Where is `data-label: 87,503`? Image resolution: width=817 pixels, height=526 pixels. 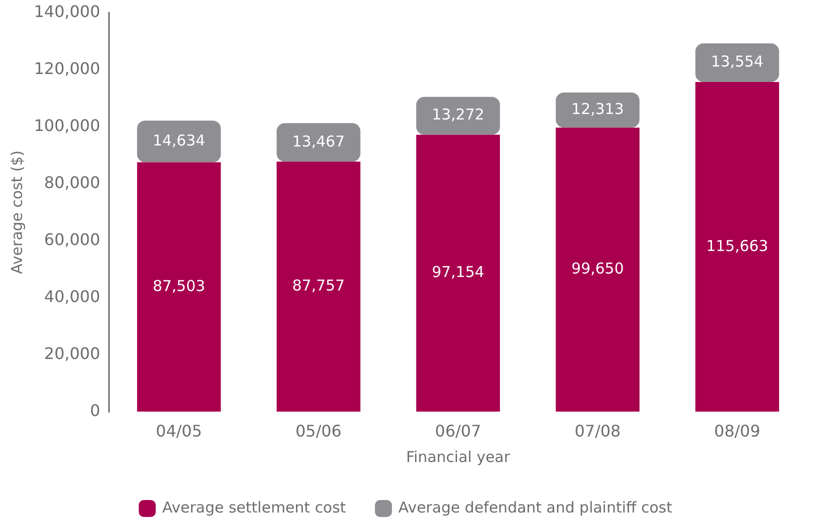 data-label: 87,503 is located at coordinates (179, 285).